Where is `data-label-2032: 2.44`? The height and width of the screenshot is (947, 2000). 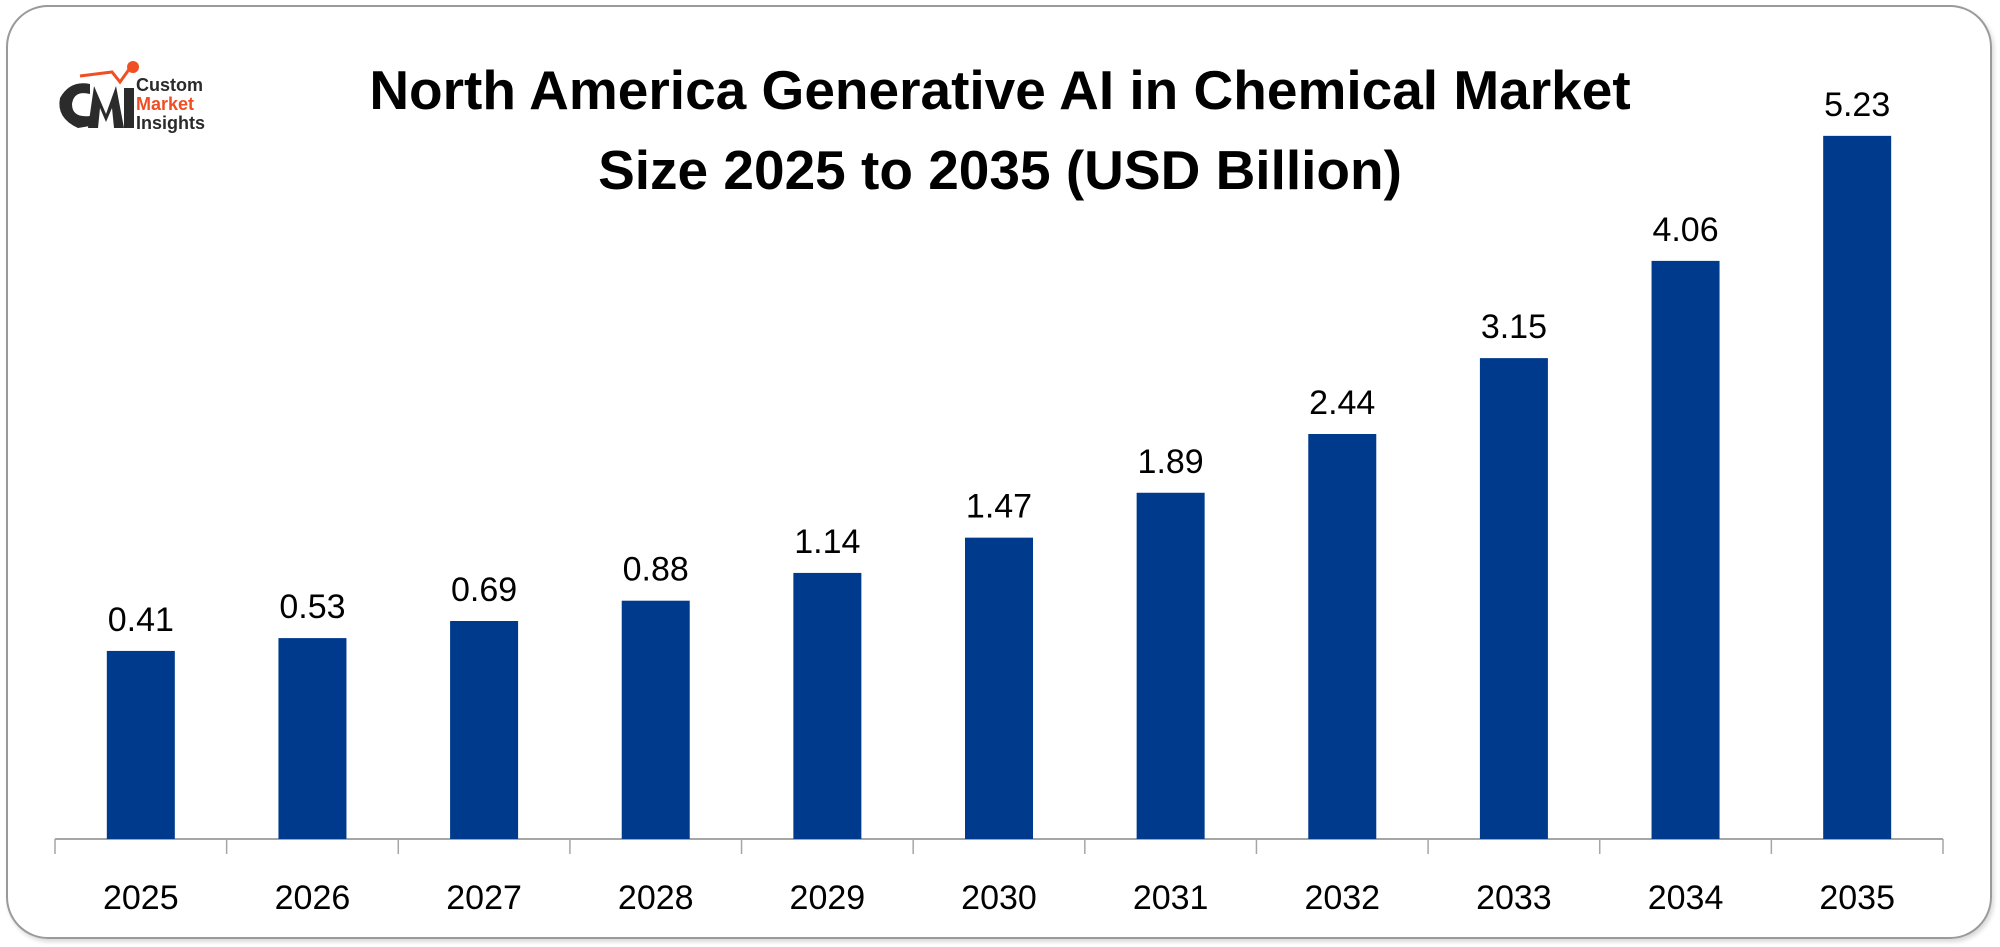
data-label-2032: 2.44 is located at coordinates (1342, 403).